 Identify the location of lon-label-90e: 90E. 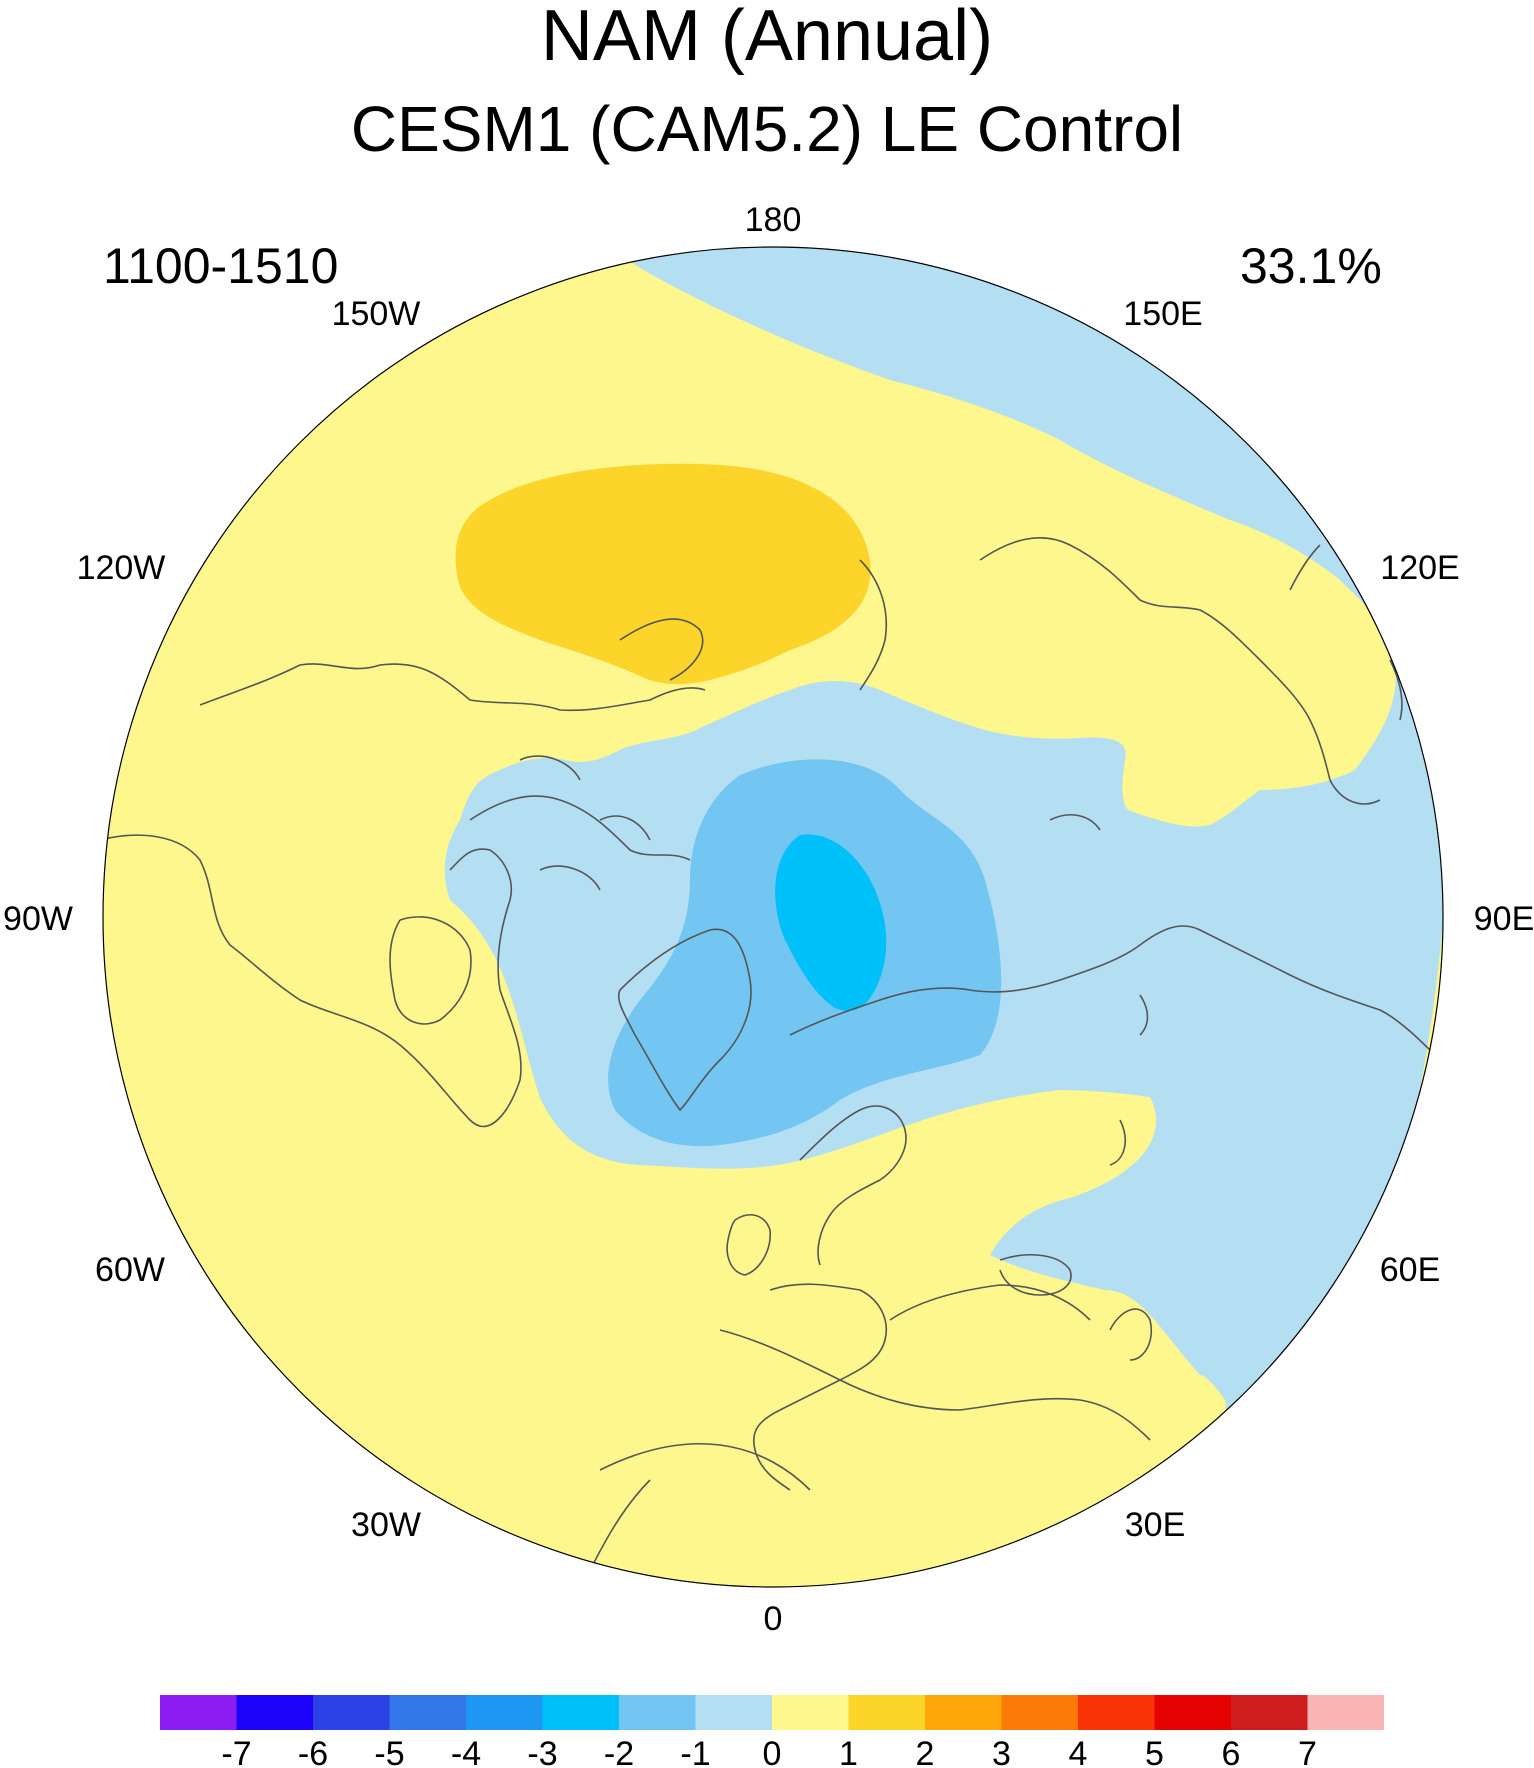
(1504, 919).